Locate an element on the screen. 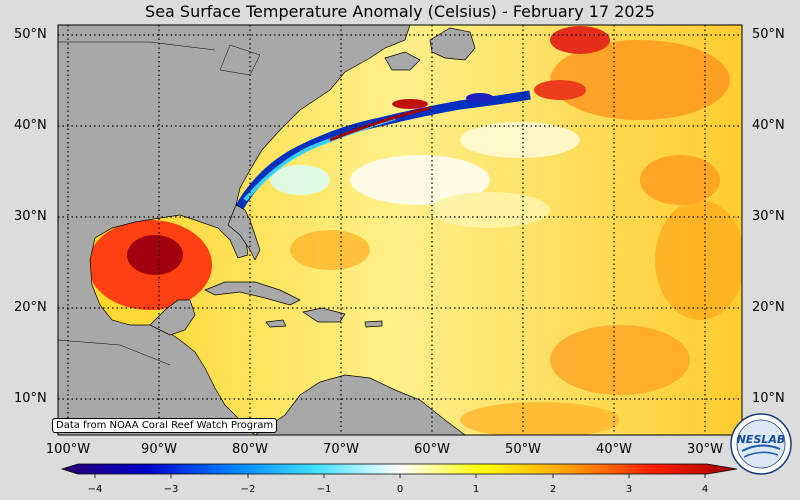  lat-label-right-20n: 20°N is located at coordinates (768, 307).